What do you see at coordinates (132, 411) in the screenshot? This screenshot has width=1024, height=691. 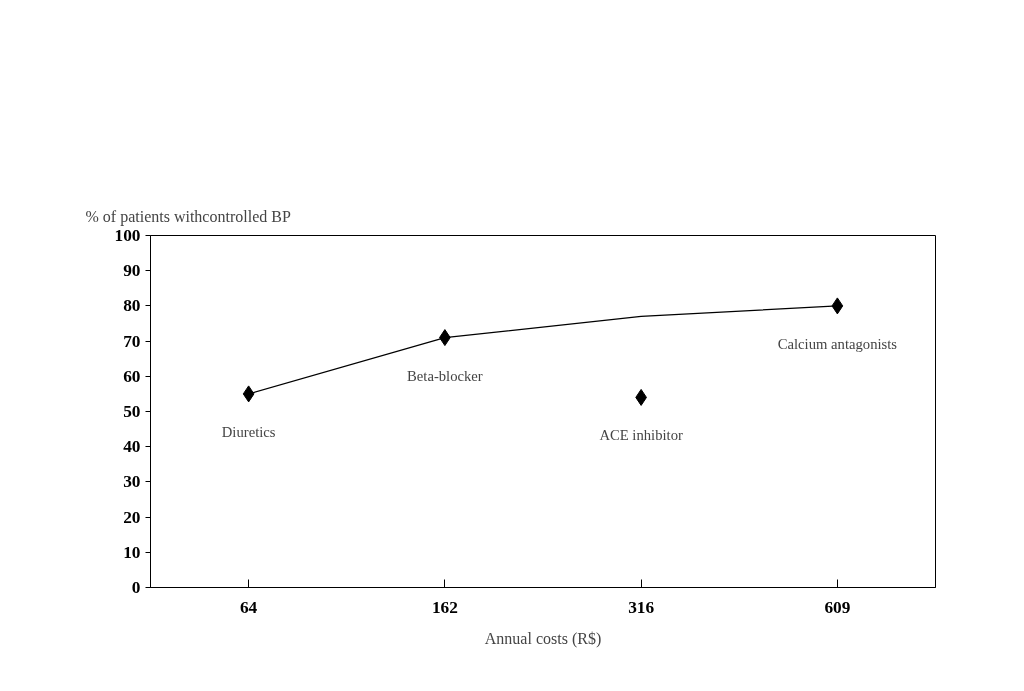 I see `y-tick-label: 50` at bounding box center [132, 411].